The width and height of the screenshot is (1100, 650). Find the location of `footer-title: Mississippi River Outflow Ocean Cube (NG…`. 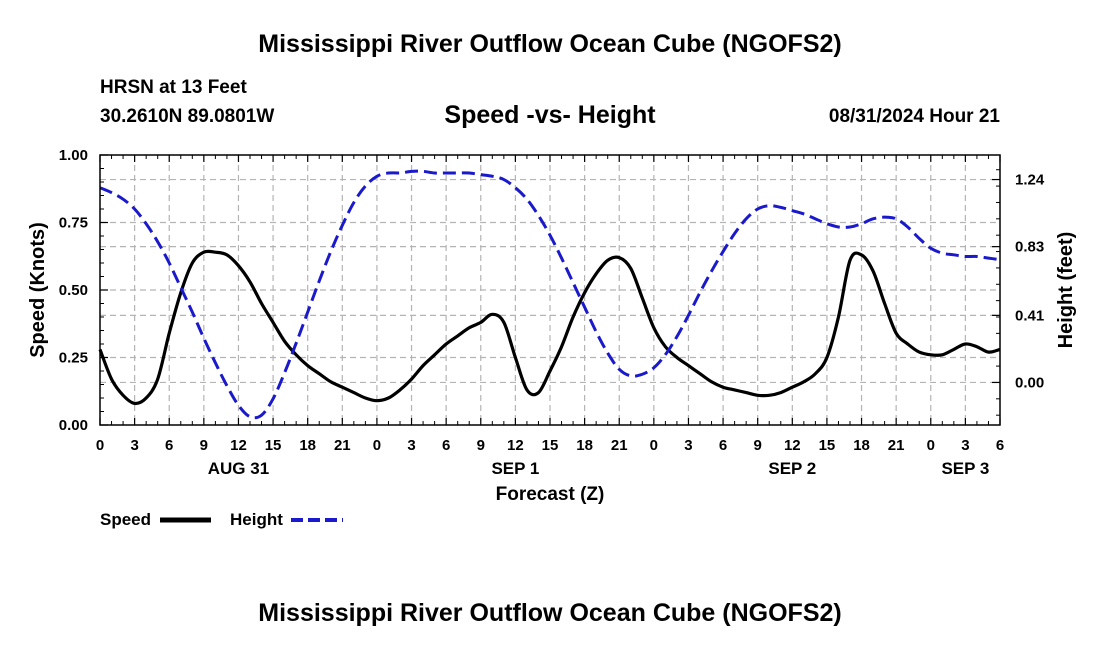

footer-title: Mississippi River Outflow Ocean Cube (NG… is located at coordinates (550, 613).